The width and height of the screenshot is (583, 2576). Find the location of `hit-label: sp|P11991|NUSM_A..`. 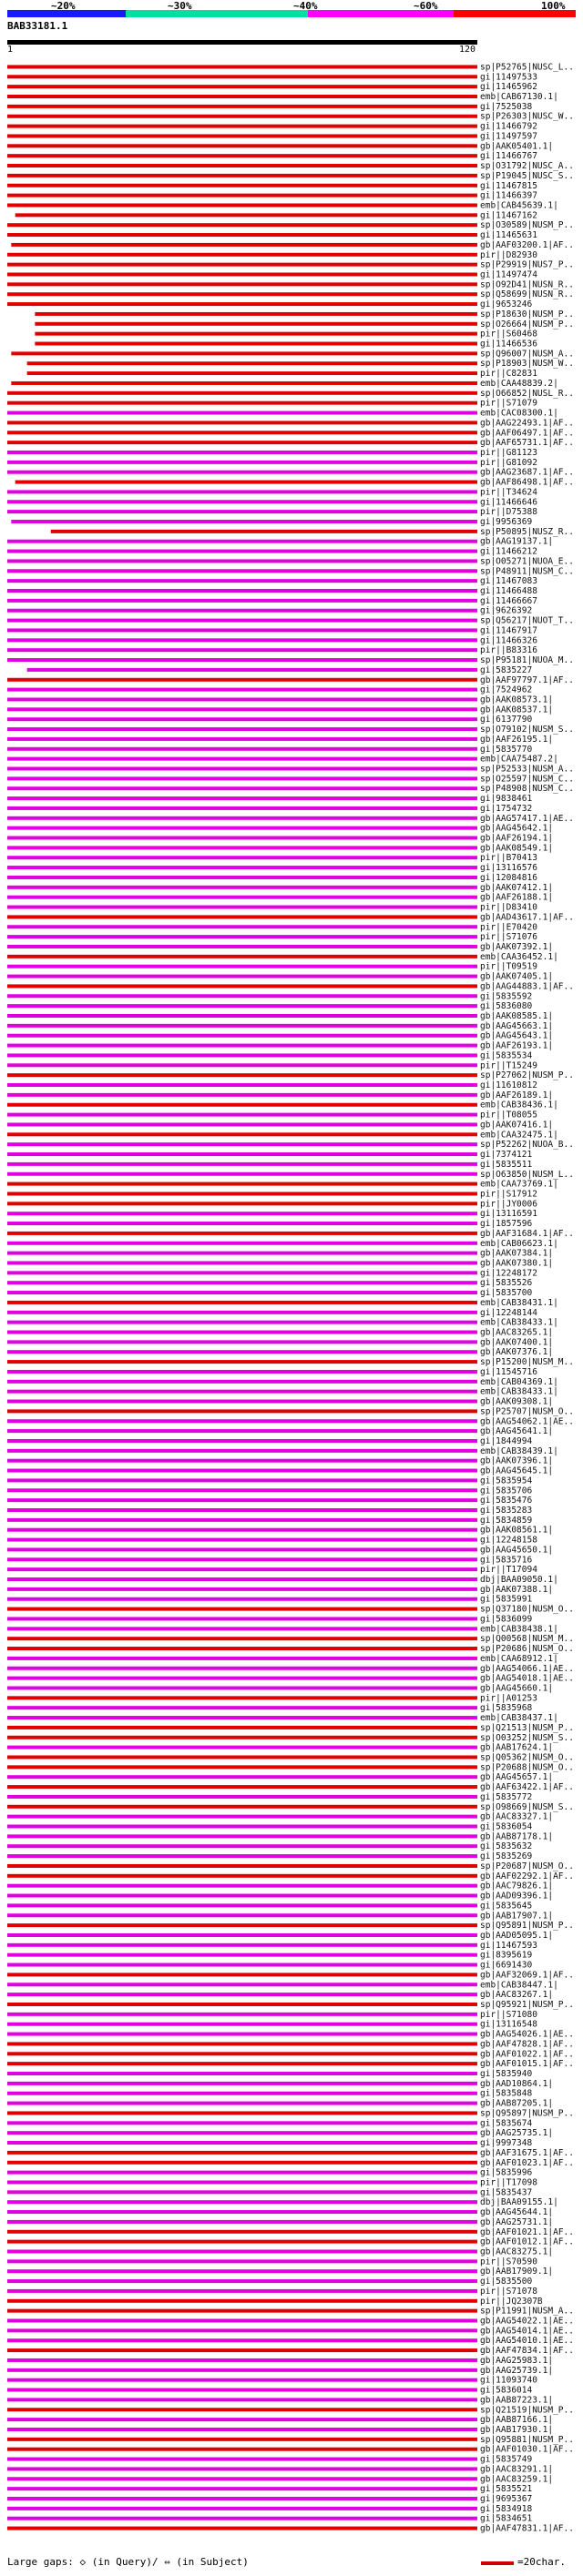

hit-label: sp|P11991|NUSM_A.. is located at coordinates (527, 2312).